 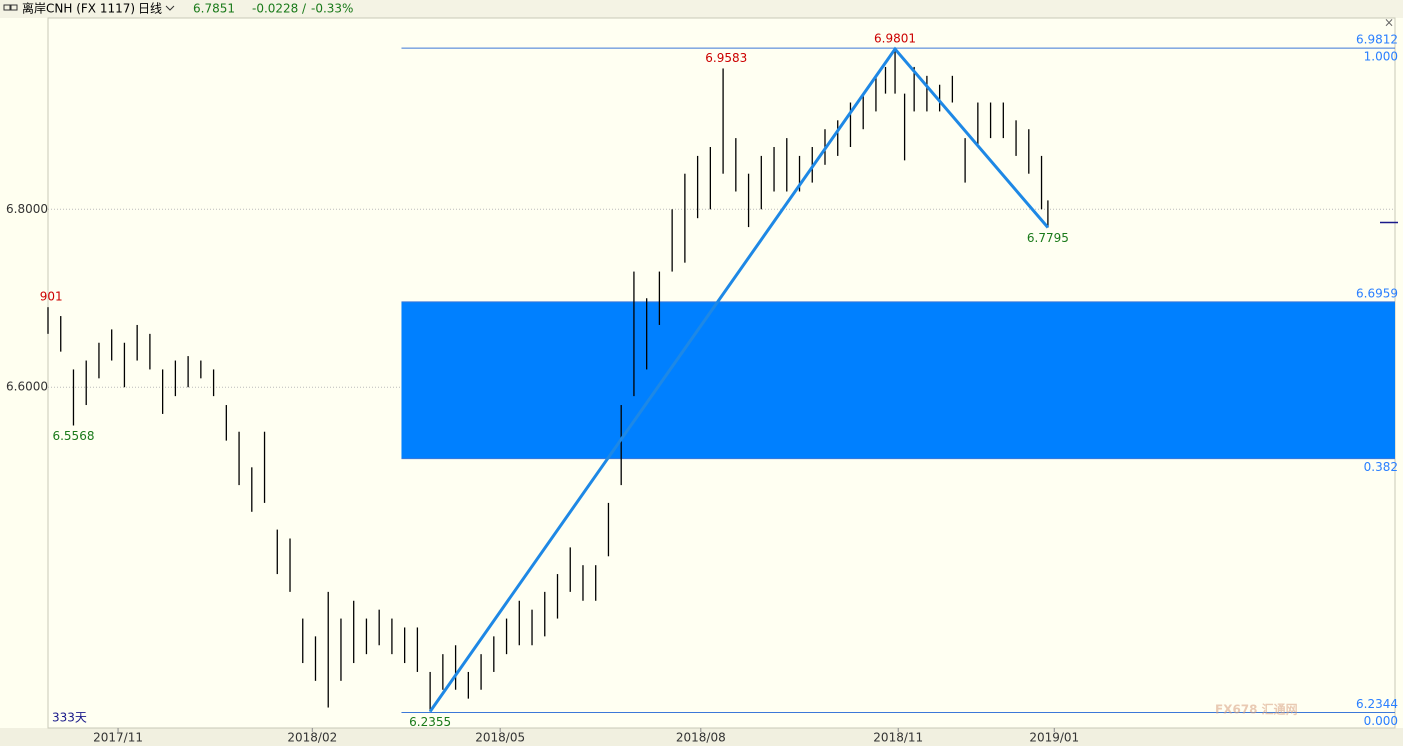 I want to click on annotation: 901, so click(x=51, y=297).